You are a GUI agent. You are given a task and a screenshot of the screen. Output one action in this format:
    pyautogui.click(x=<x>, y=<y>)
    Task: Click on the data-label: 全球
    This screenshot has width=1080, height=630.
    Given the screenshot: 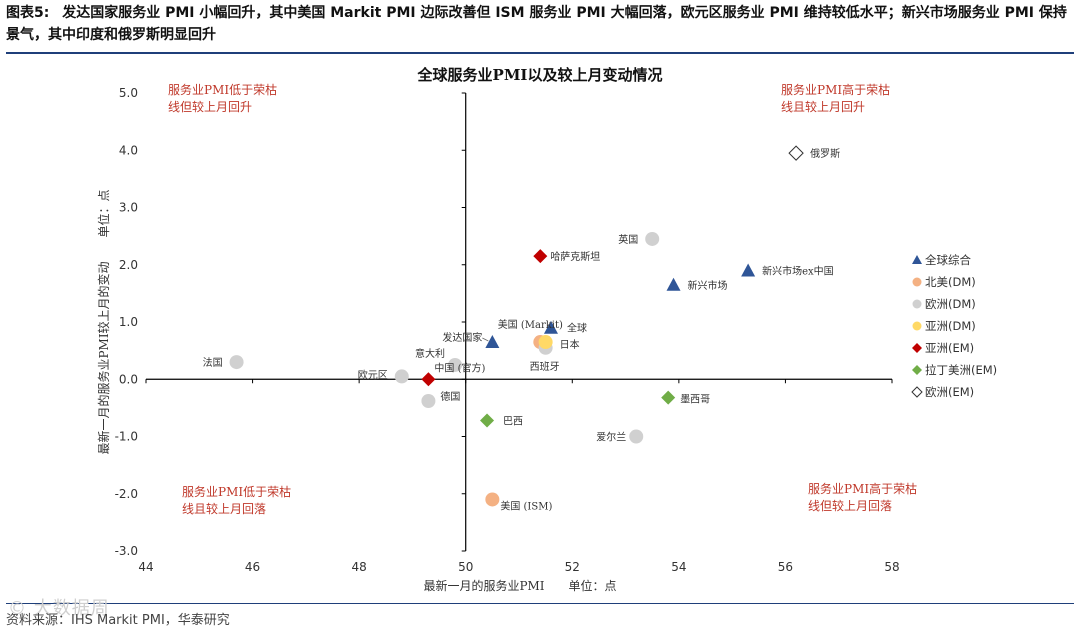 What is the action you would take?
    pyautogui.click(x=577, y=328)
    